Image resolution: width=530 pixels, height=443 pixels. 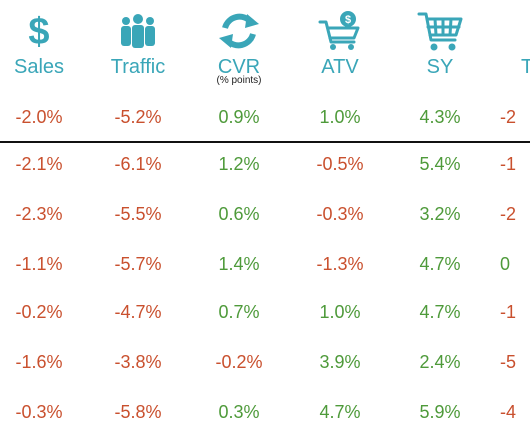 I want to click on table-cell: -3.8%, so click(x=138, y=362).